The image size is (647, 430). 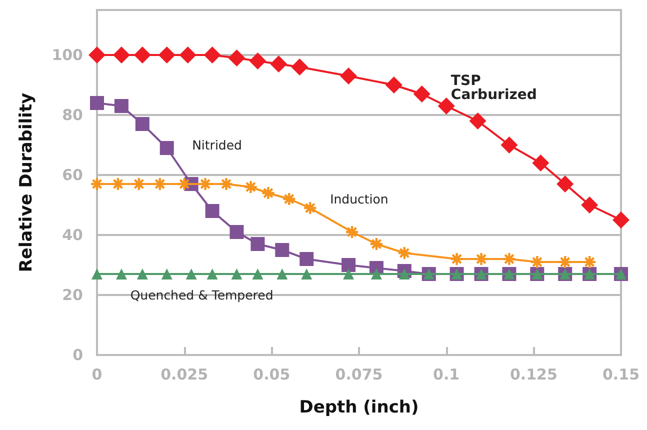 I want to click on y-tick-label: 60, so click(x=72, y=175).